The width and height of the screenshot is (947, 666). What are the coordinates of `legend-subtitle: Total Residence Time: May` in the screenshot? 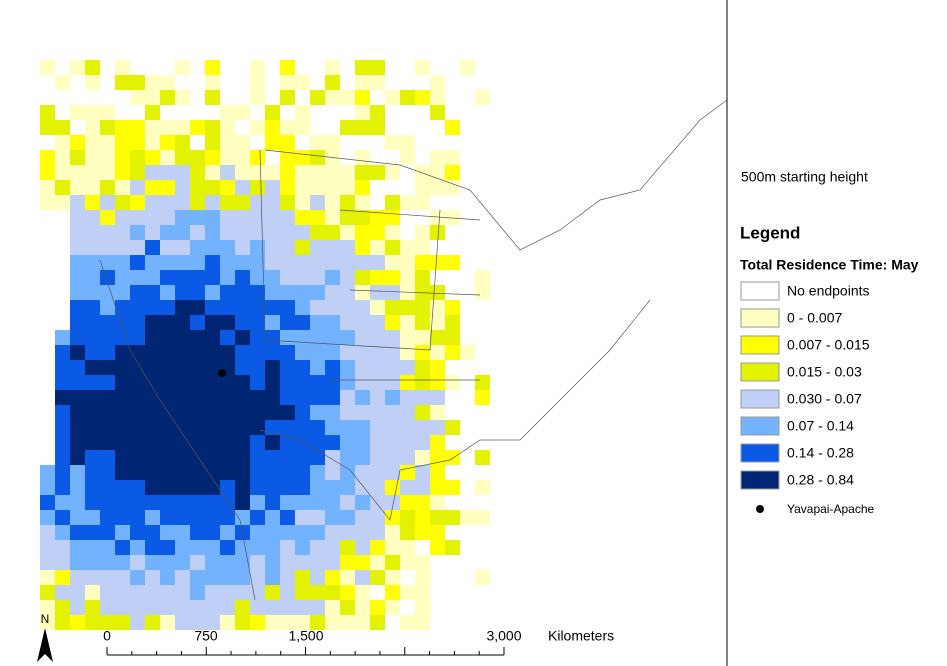 It's located at (829, 265).